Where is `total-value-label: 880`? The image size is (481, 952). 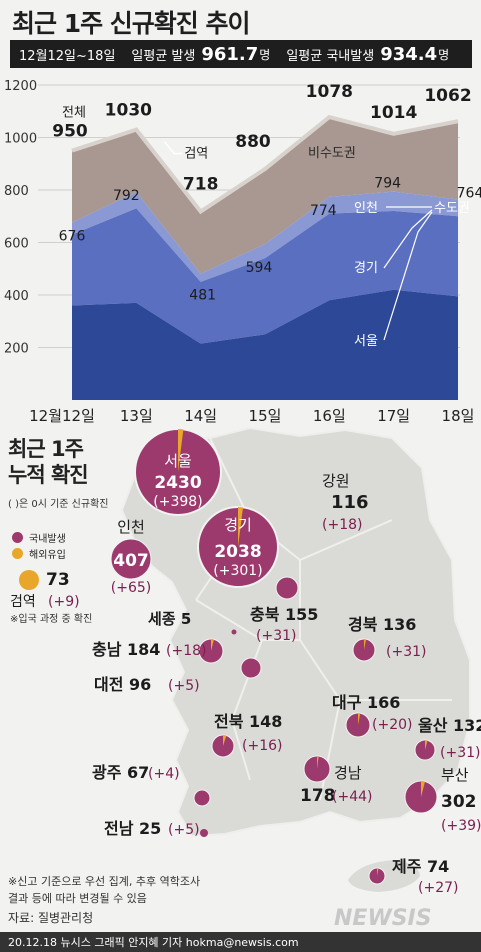 total-value-label: 880 is located at coordinates (253, 142).